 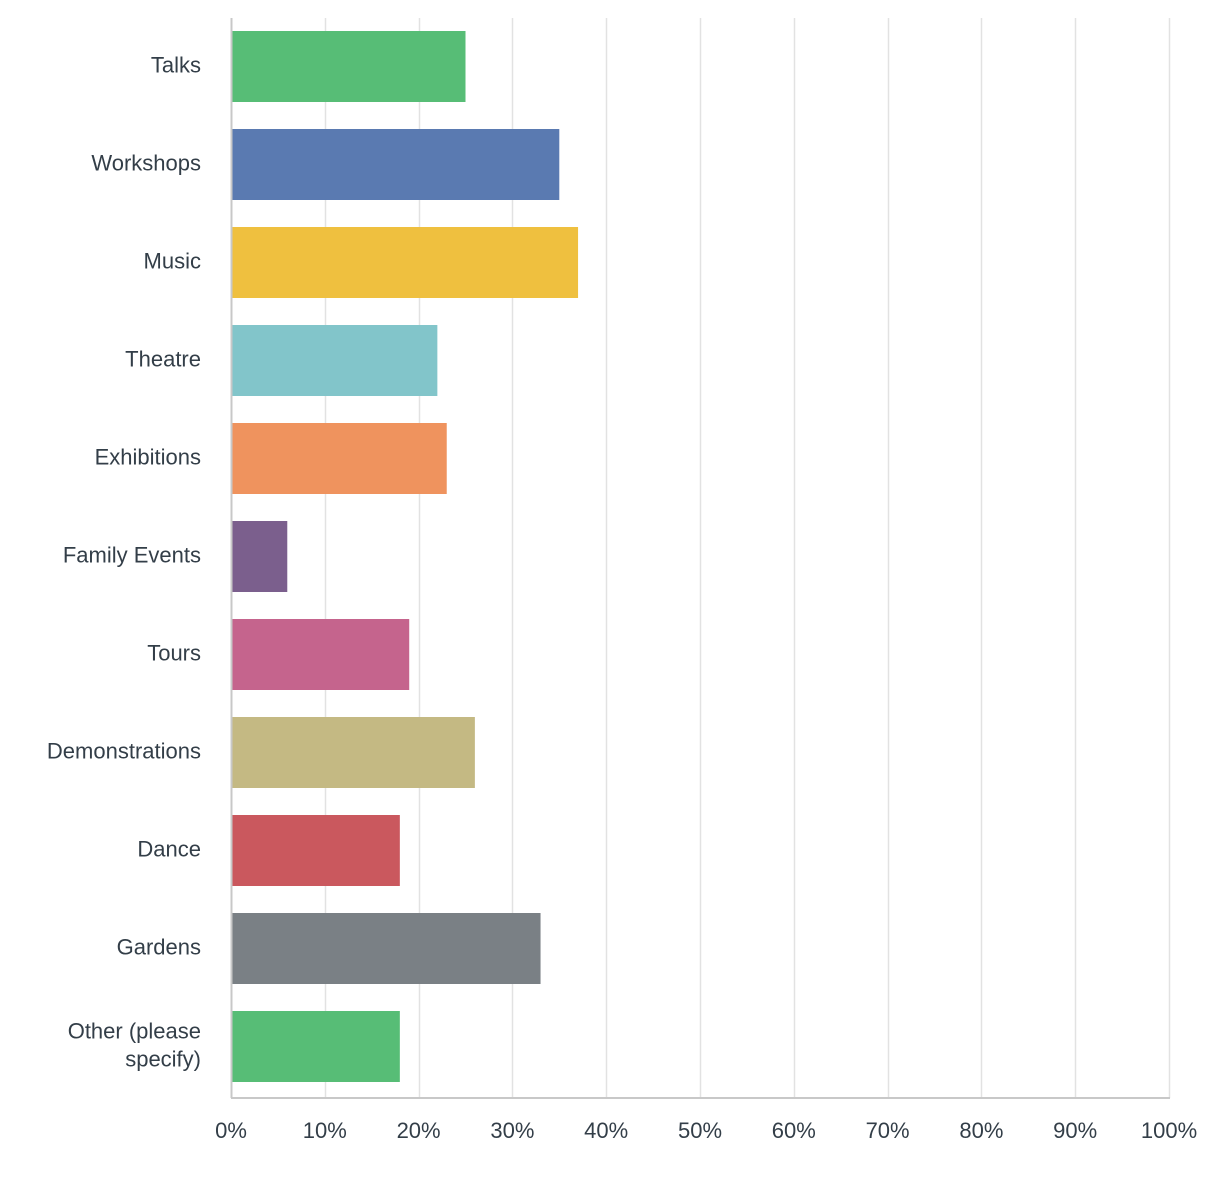 I want to click on category-label-6: Tours, so click(x=174, y=652).